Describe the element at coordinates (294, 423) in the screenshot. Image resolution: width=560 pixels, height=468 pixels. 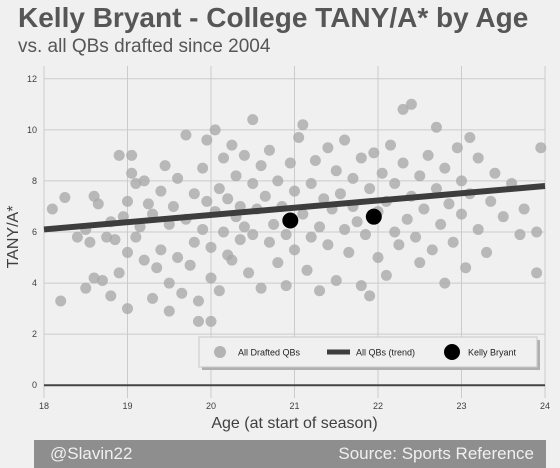
I see `x-axis-label: Age (at start of season)` at that location.